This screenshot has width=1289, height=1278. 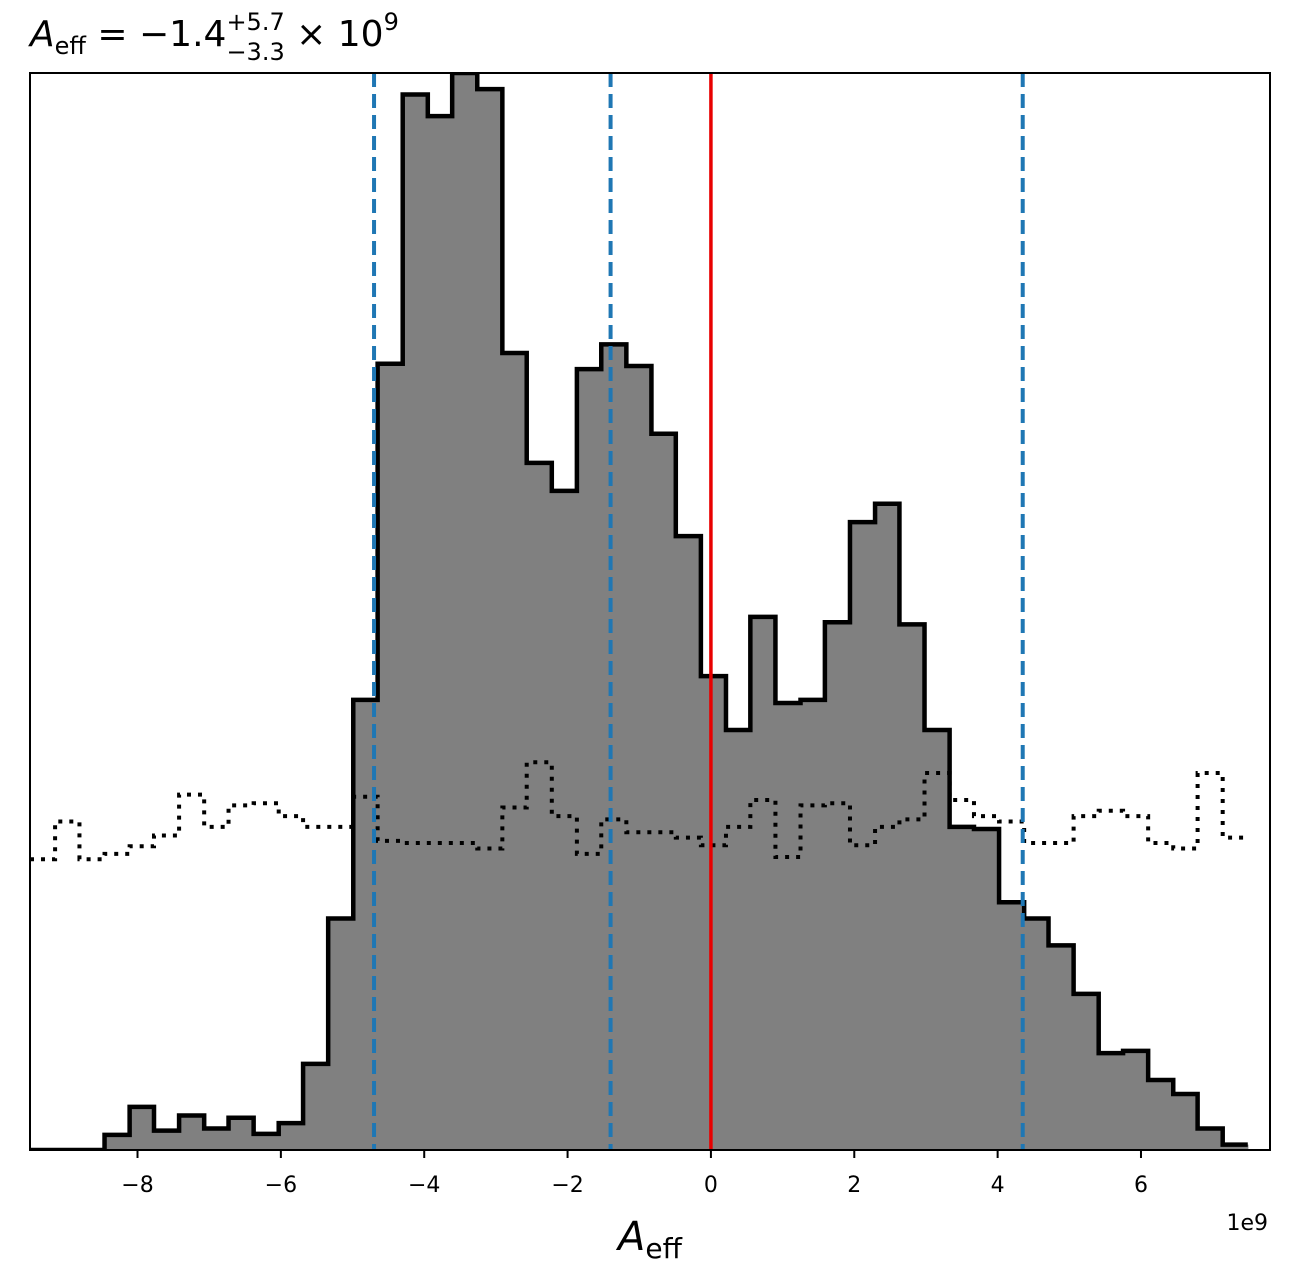 I want to click on x-axis-offset-label: 1e9, so click(x=1247, y=1223).